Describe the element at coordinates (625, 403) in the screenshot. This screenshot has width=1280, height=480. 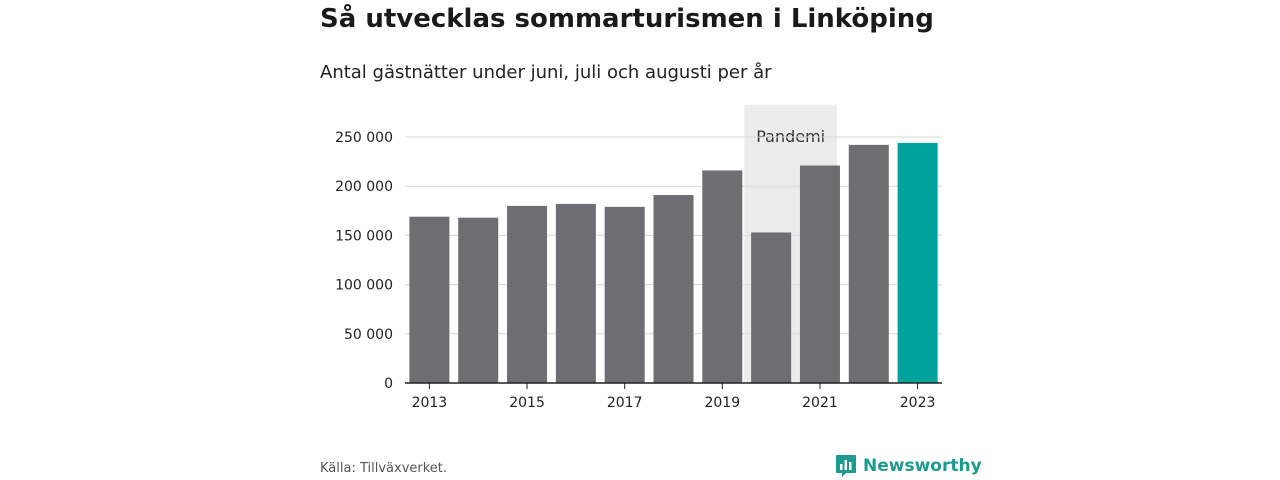
I see `x-tick-label: 2017` at that location.